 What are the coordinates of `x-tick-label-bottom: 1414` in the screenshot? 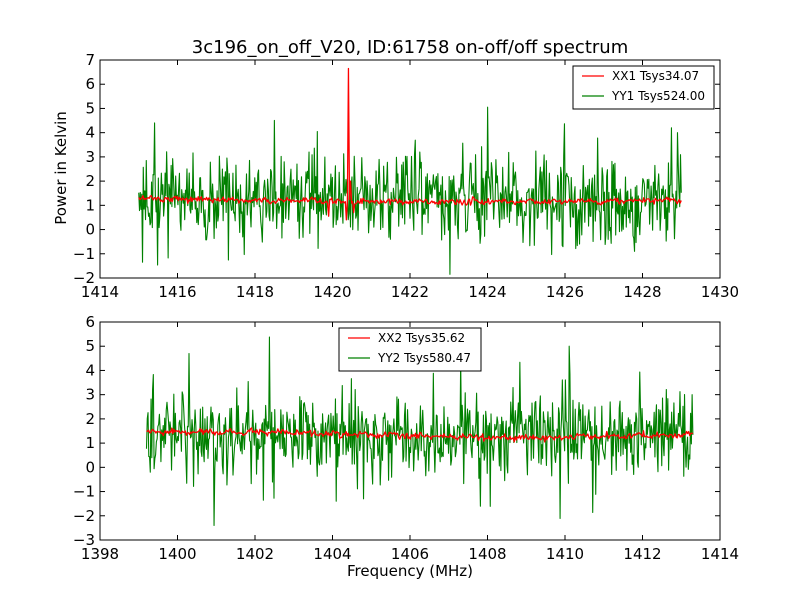 It's located at (720, 554).